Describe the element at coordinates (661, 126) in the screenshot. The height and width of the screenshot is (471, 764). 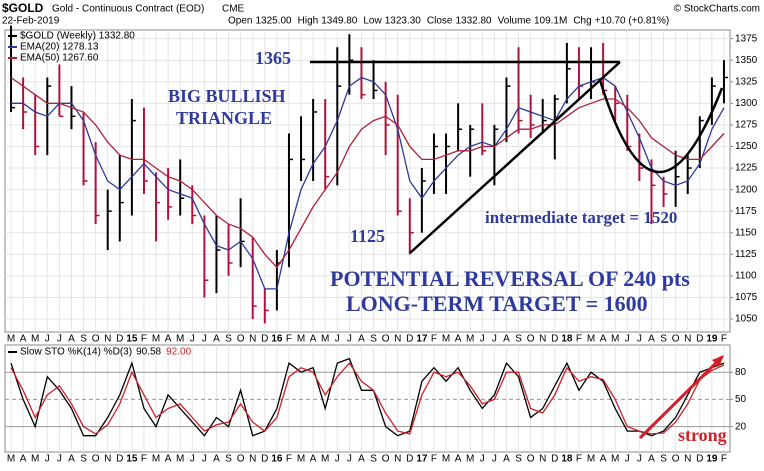
I see `cup-curve` at that location.